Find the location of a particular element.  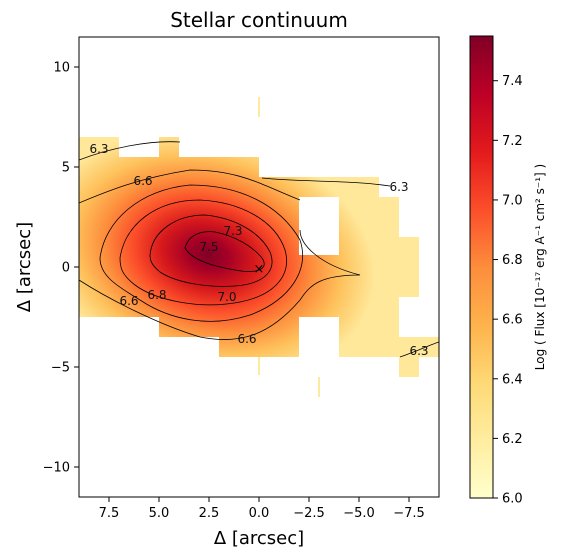

x-tick-label: 7.5 is located at coordinates (109, 513).